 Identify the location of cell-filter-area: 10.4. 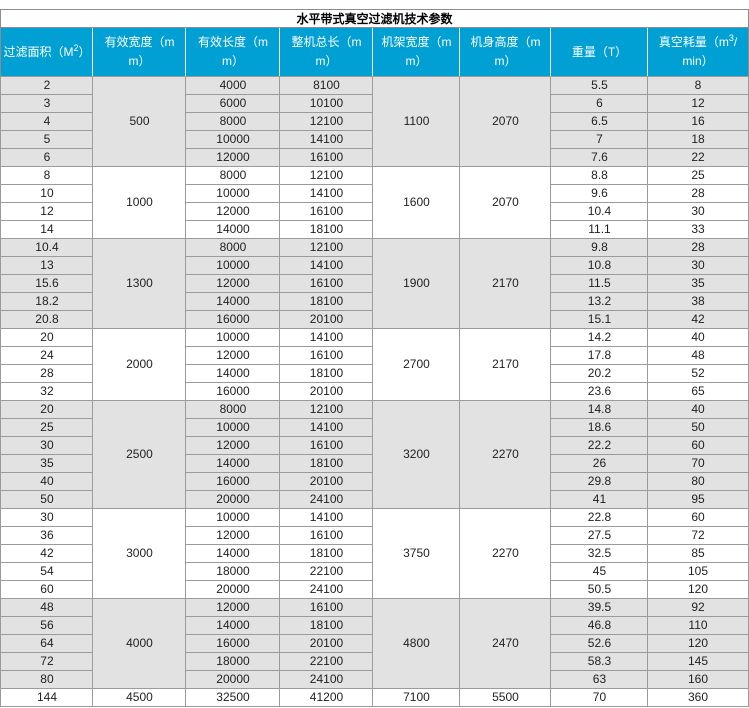
(47, 247).